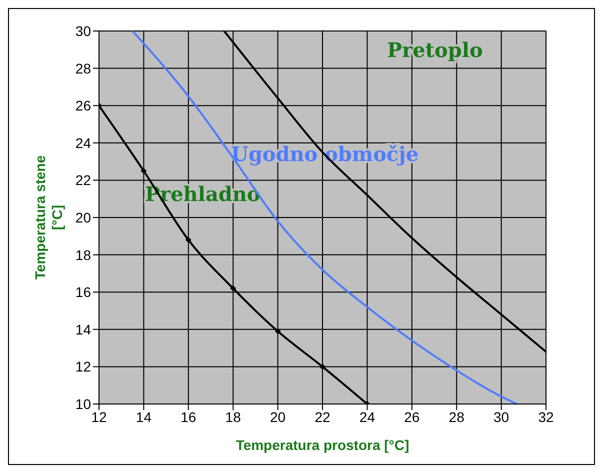  Describe the element at coordinates (83, 217) in the screenshot. I see `y-tick-label: 20` at that location.